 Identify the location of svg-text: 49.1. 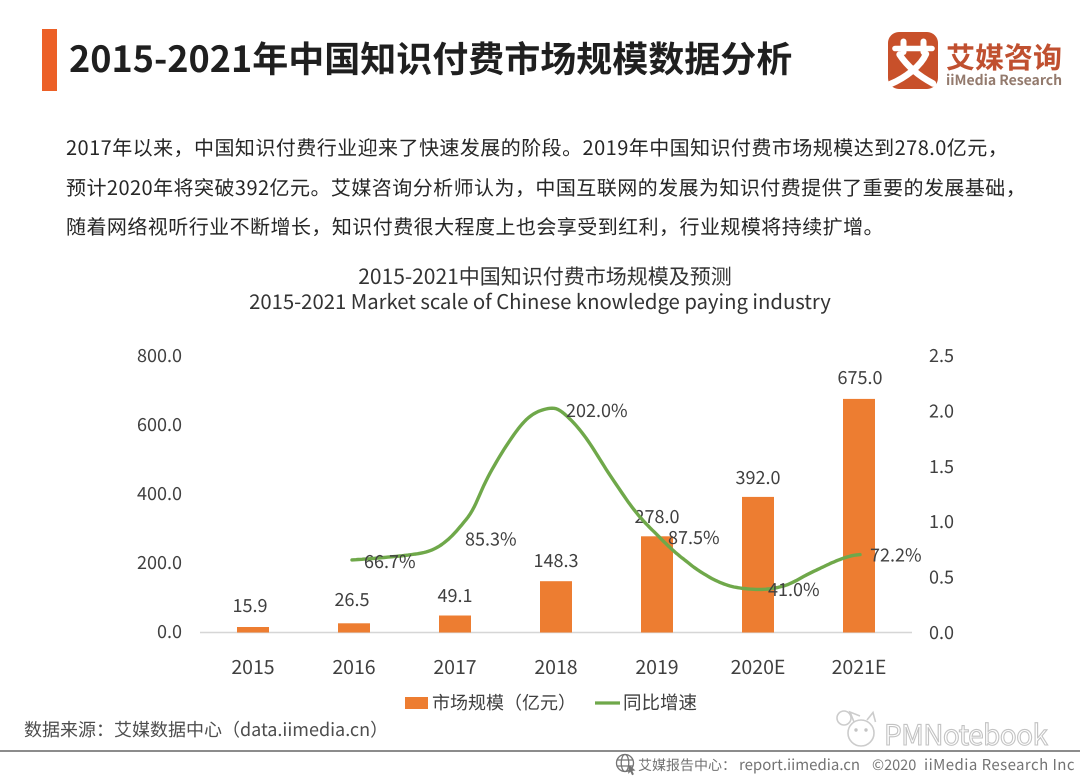
(455, 595).